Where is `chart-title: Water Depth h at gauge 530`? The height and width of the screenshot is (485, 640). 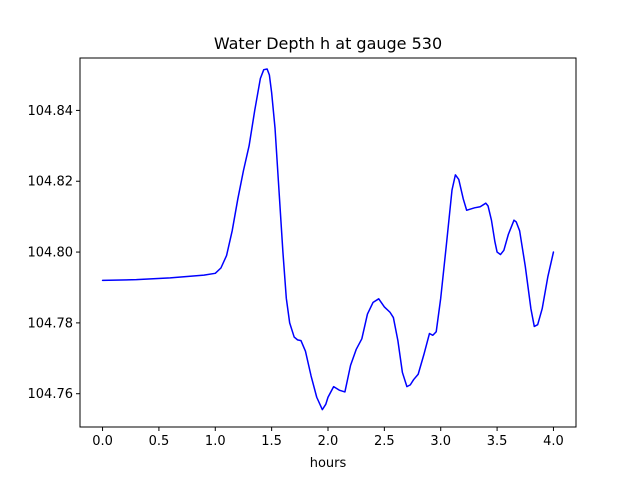 chart-title: Water Depth h at gauge 530 is located at coordinates (328, 43).